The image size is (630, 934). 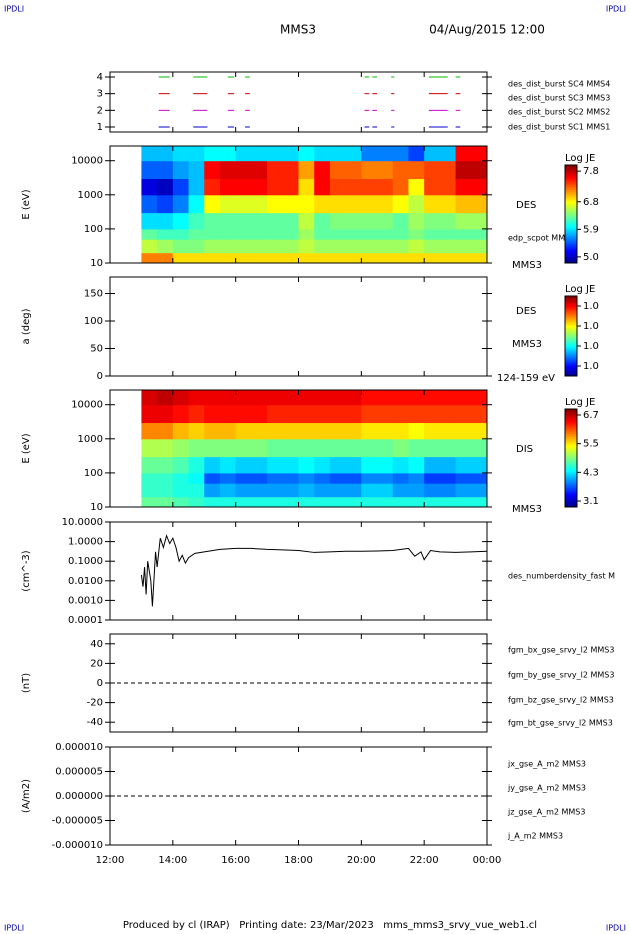 I want to click on y-tick-label: 40, so click(x=96, y=644).